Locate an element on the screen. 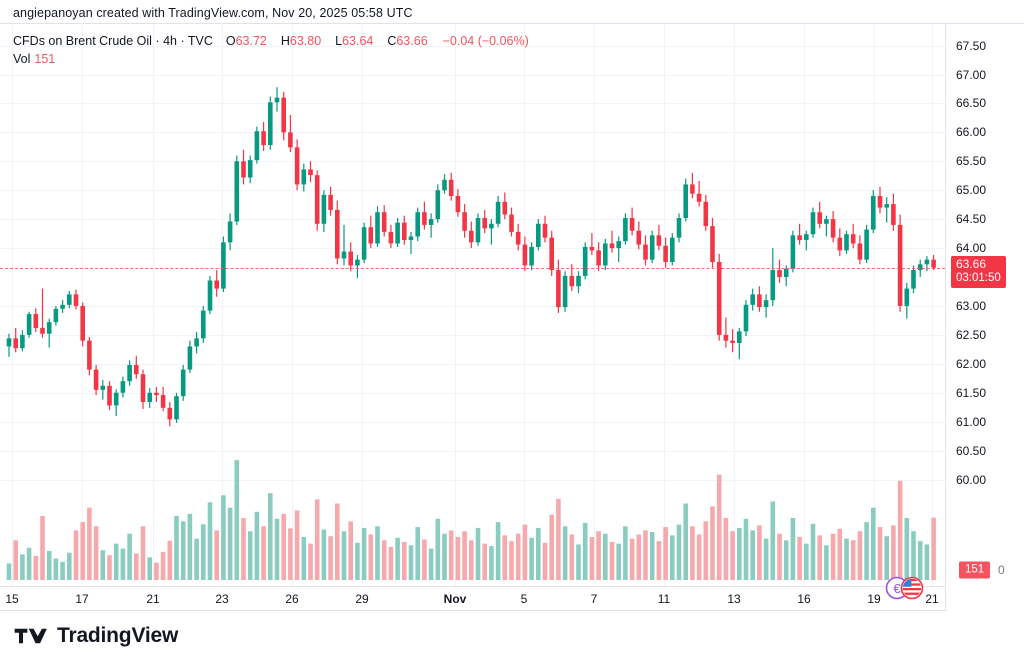  current-price-badge: 63.66 03:01:50 is located at coordinates (978, 271).